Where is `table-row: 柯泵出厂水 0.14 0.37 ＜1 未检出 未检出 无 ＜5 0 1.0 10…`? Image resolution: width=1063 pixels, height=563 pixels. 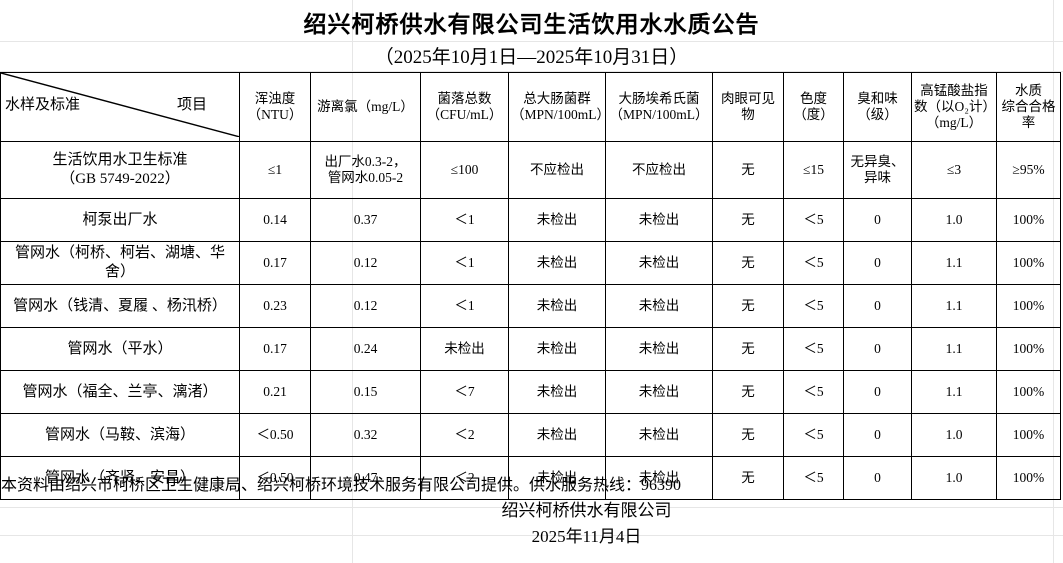
table-row: 柯泵出厂水 0.14 0.37 ＜1 未检出 未检出 无 ＜5 0 1.0 10… is located at coordinates (530, 220).